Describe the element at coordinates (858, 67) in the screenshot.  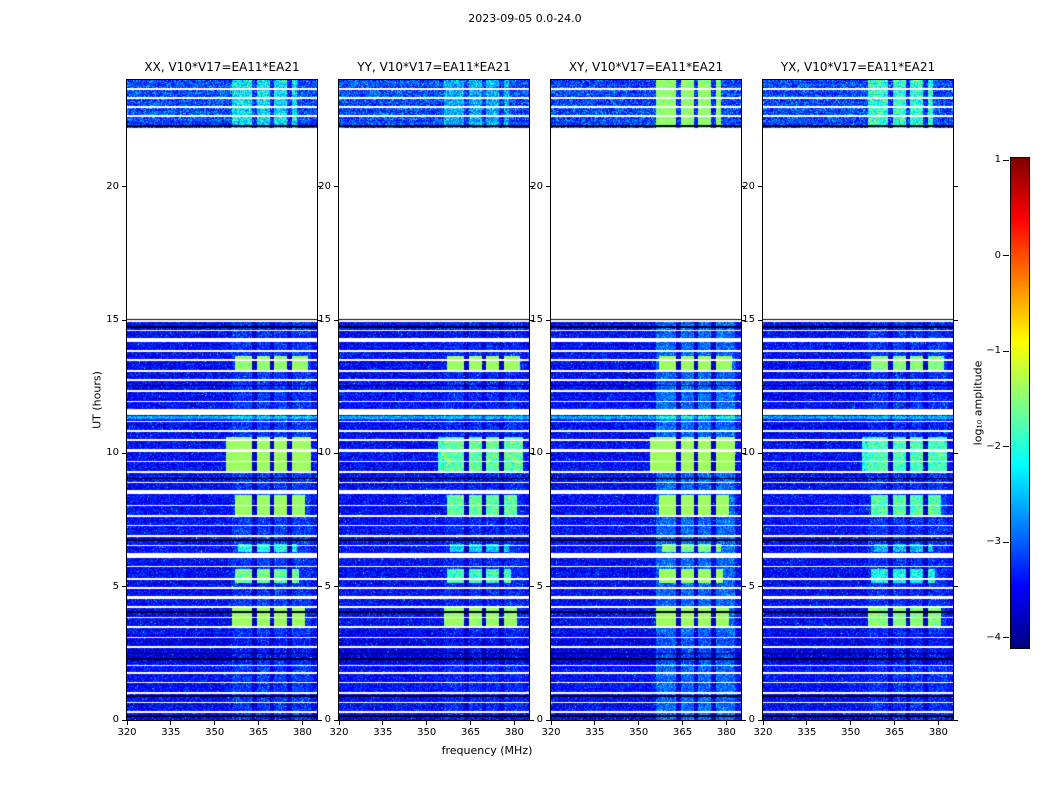
I see `panel-title-yx: YX, V10*V17=EA11*EA21` at that location.